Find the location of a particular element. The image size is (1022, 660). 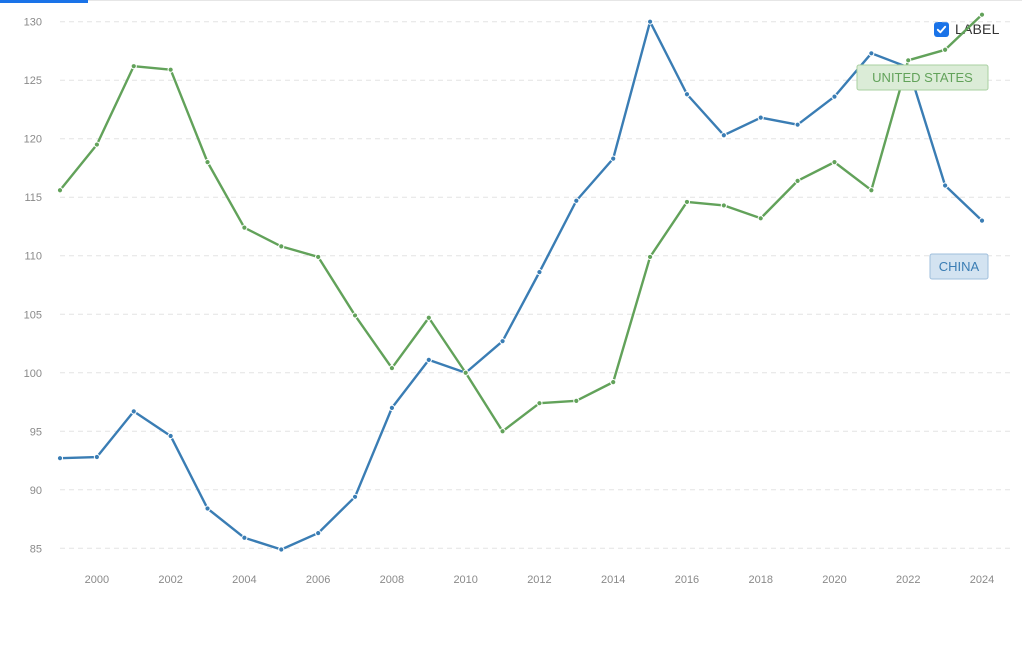

tab-underline is located at coordinates (555, 0).